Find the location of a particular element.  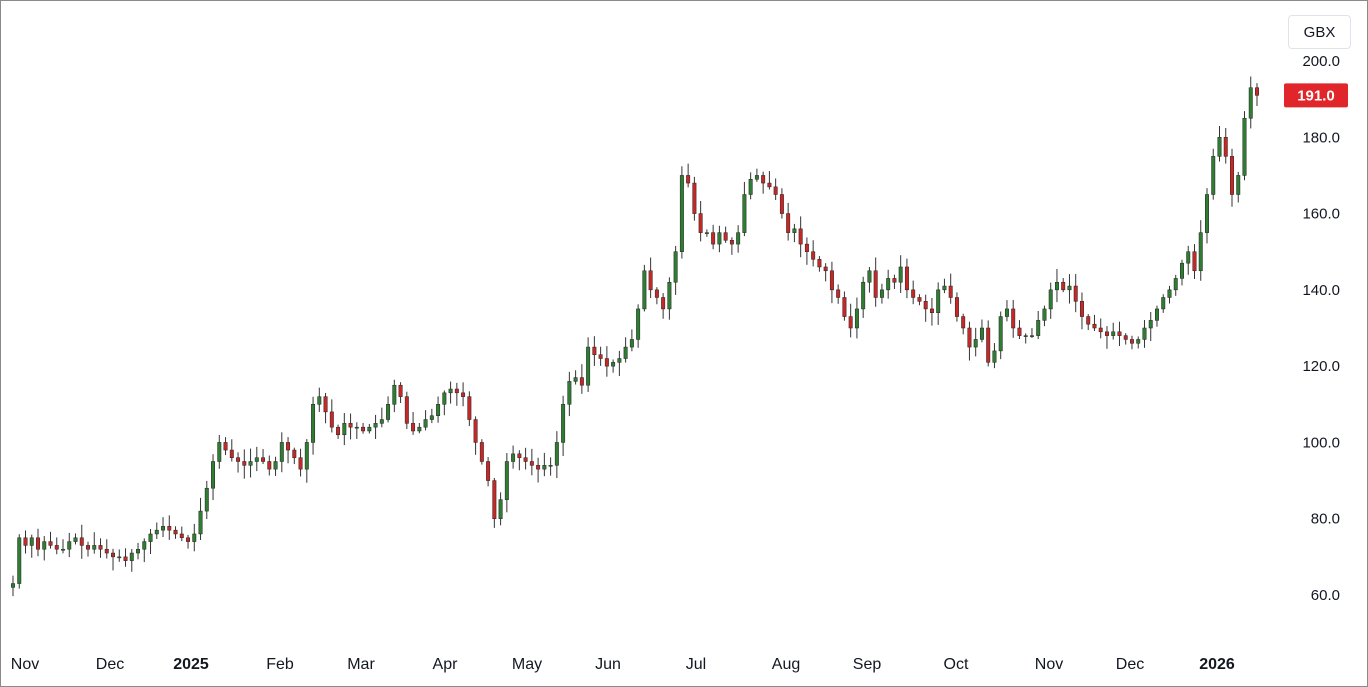

x-tick-label: Dec is located at coordinates (1130, 664).